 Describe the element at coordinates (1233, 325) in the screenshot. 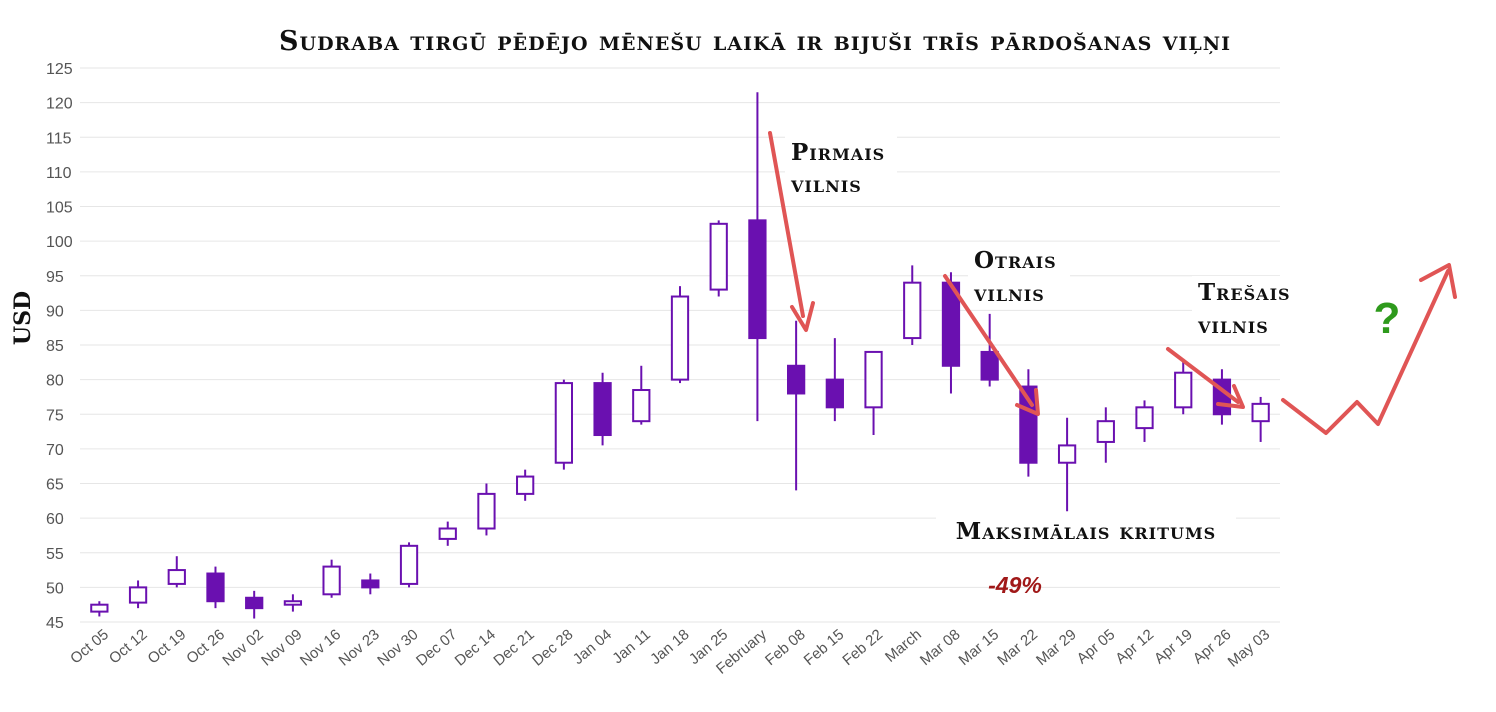

I see `wave3-label-line2: vilnis` at that location.